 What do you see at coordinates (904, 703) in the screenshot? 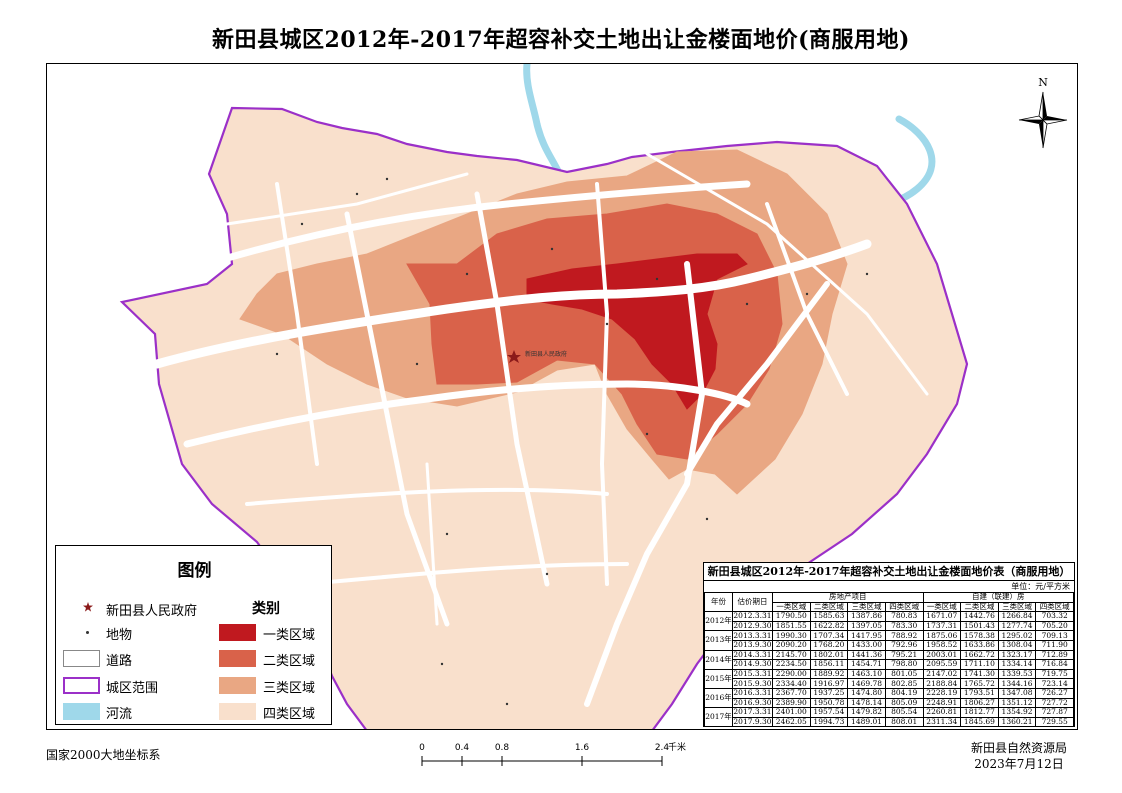
I see `price-cell: 805.09` at bounding box center [904, 703].